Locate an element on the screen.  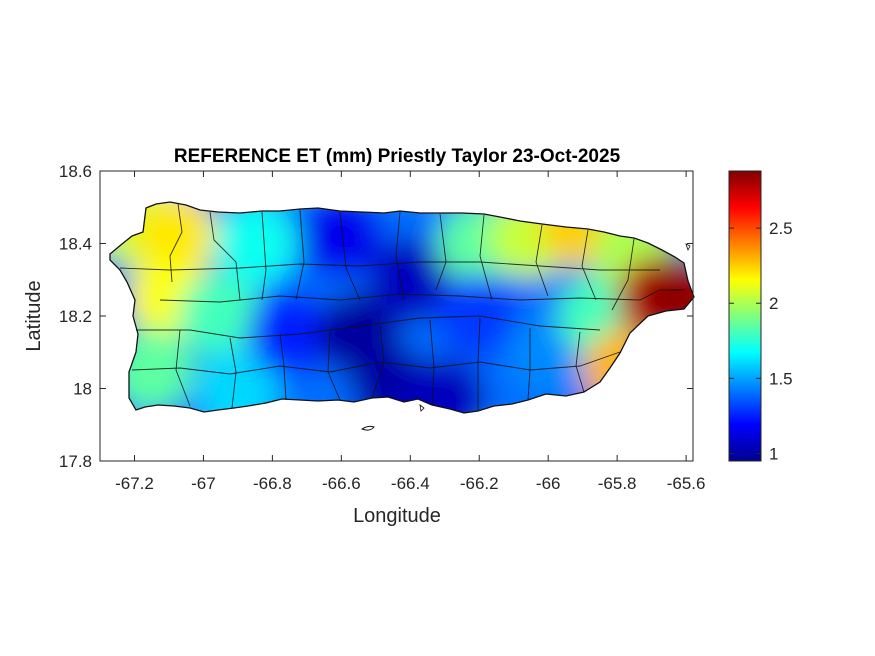
x-tick-label: -66.6 is located at coordinates (341, 483).